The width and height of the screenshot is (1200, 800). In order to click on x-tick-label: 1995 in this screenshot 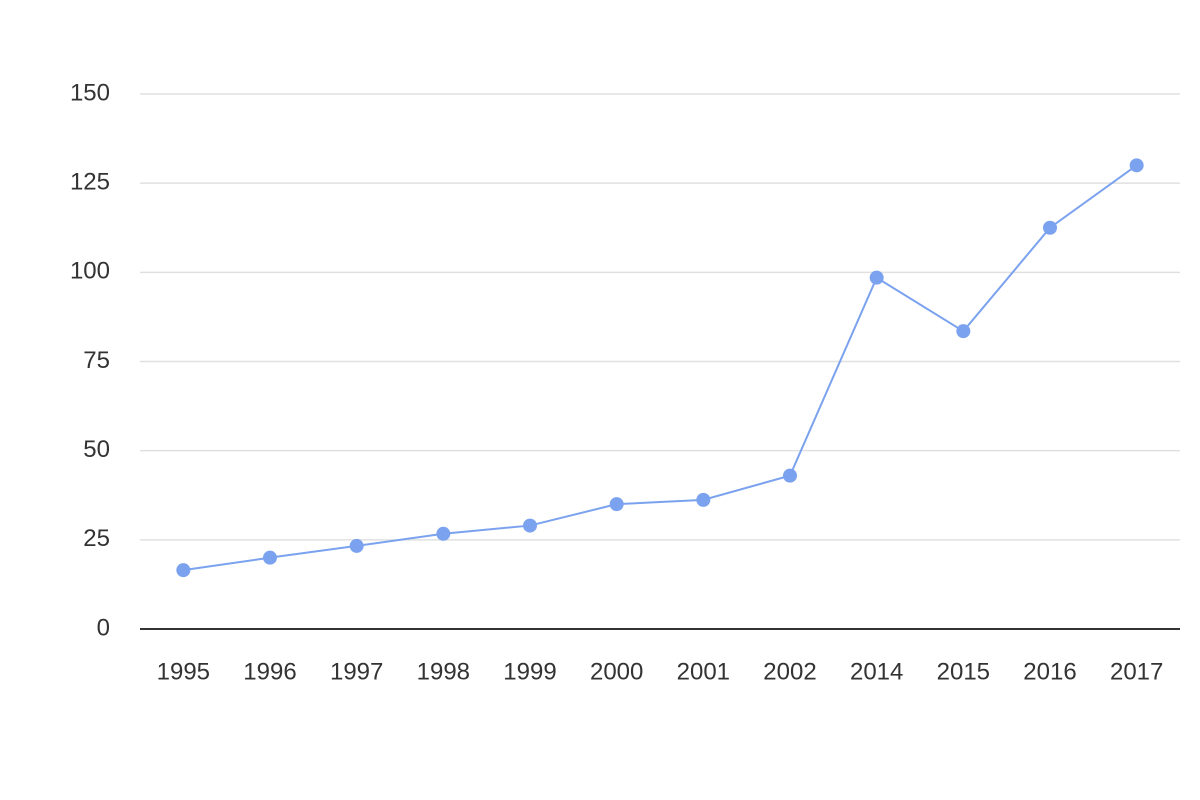, I will do `click(183, 671)`.